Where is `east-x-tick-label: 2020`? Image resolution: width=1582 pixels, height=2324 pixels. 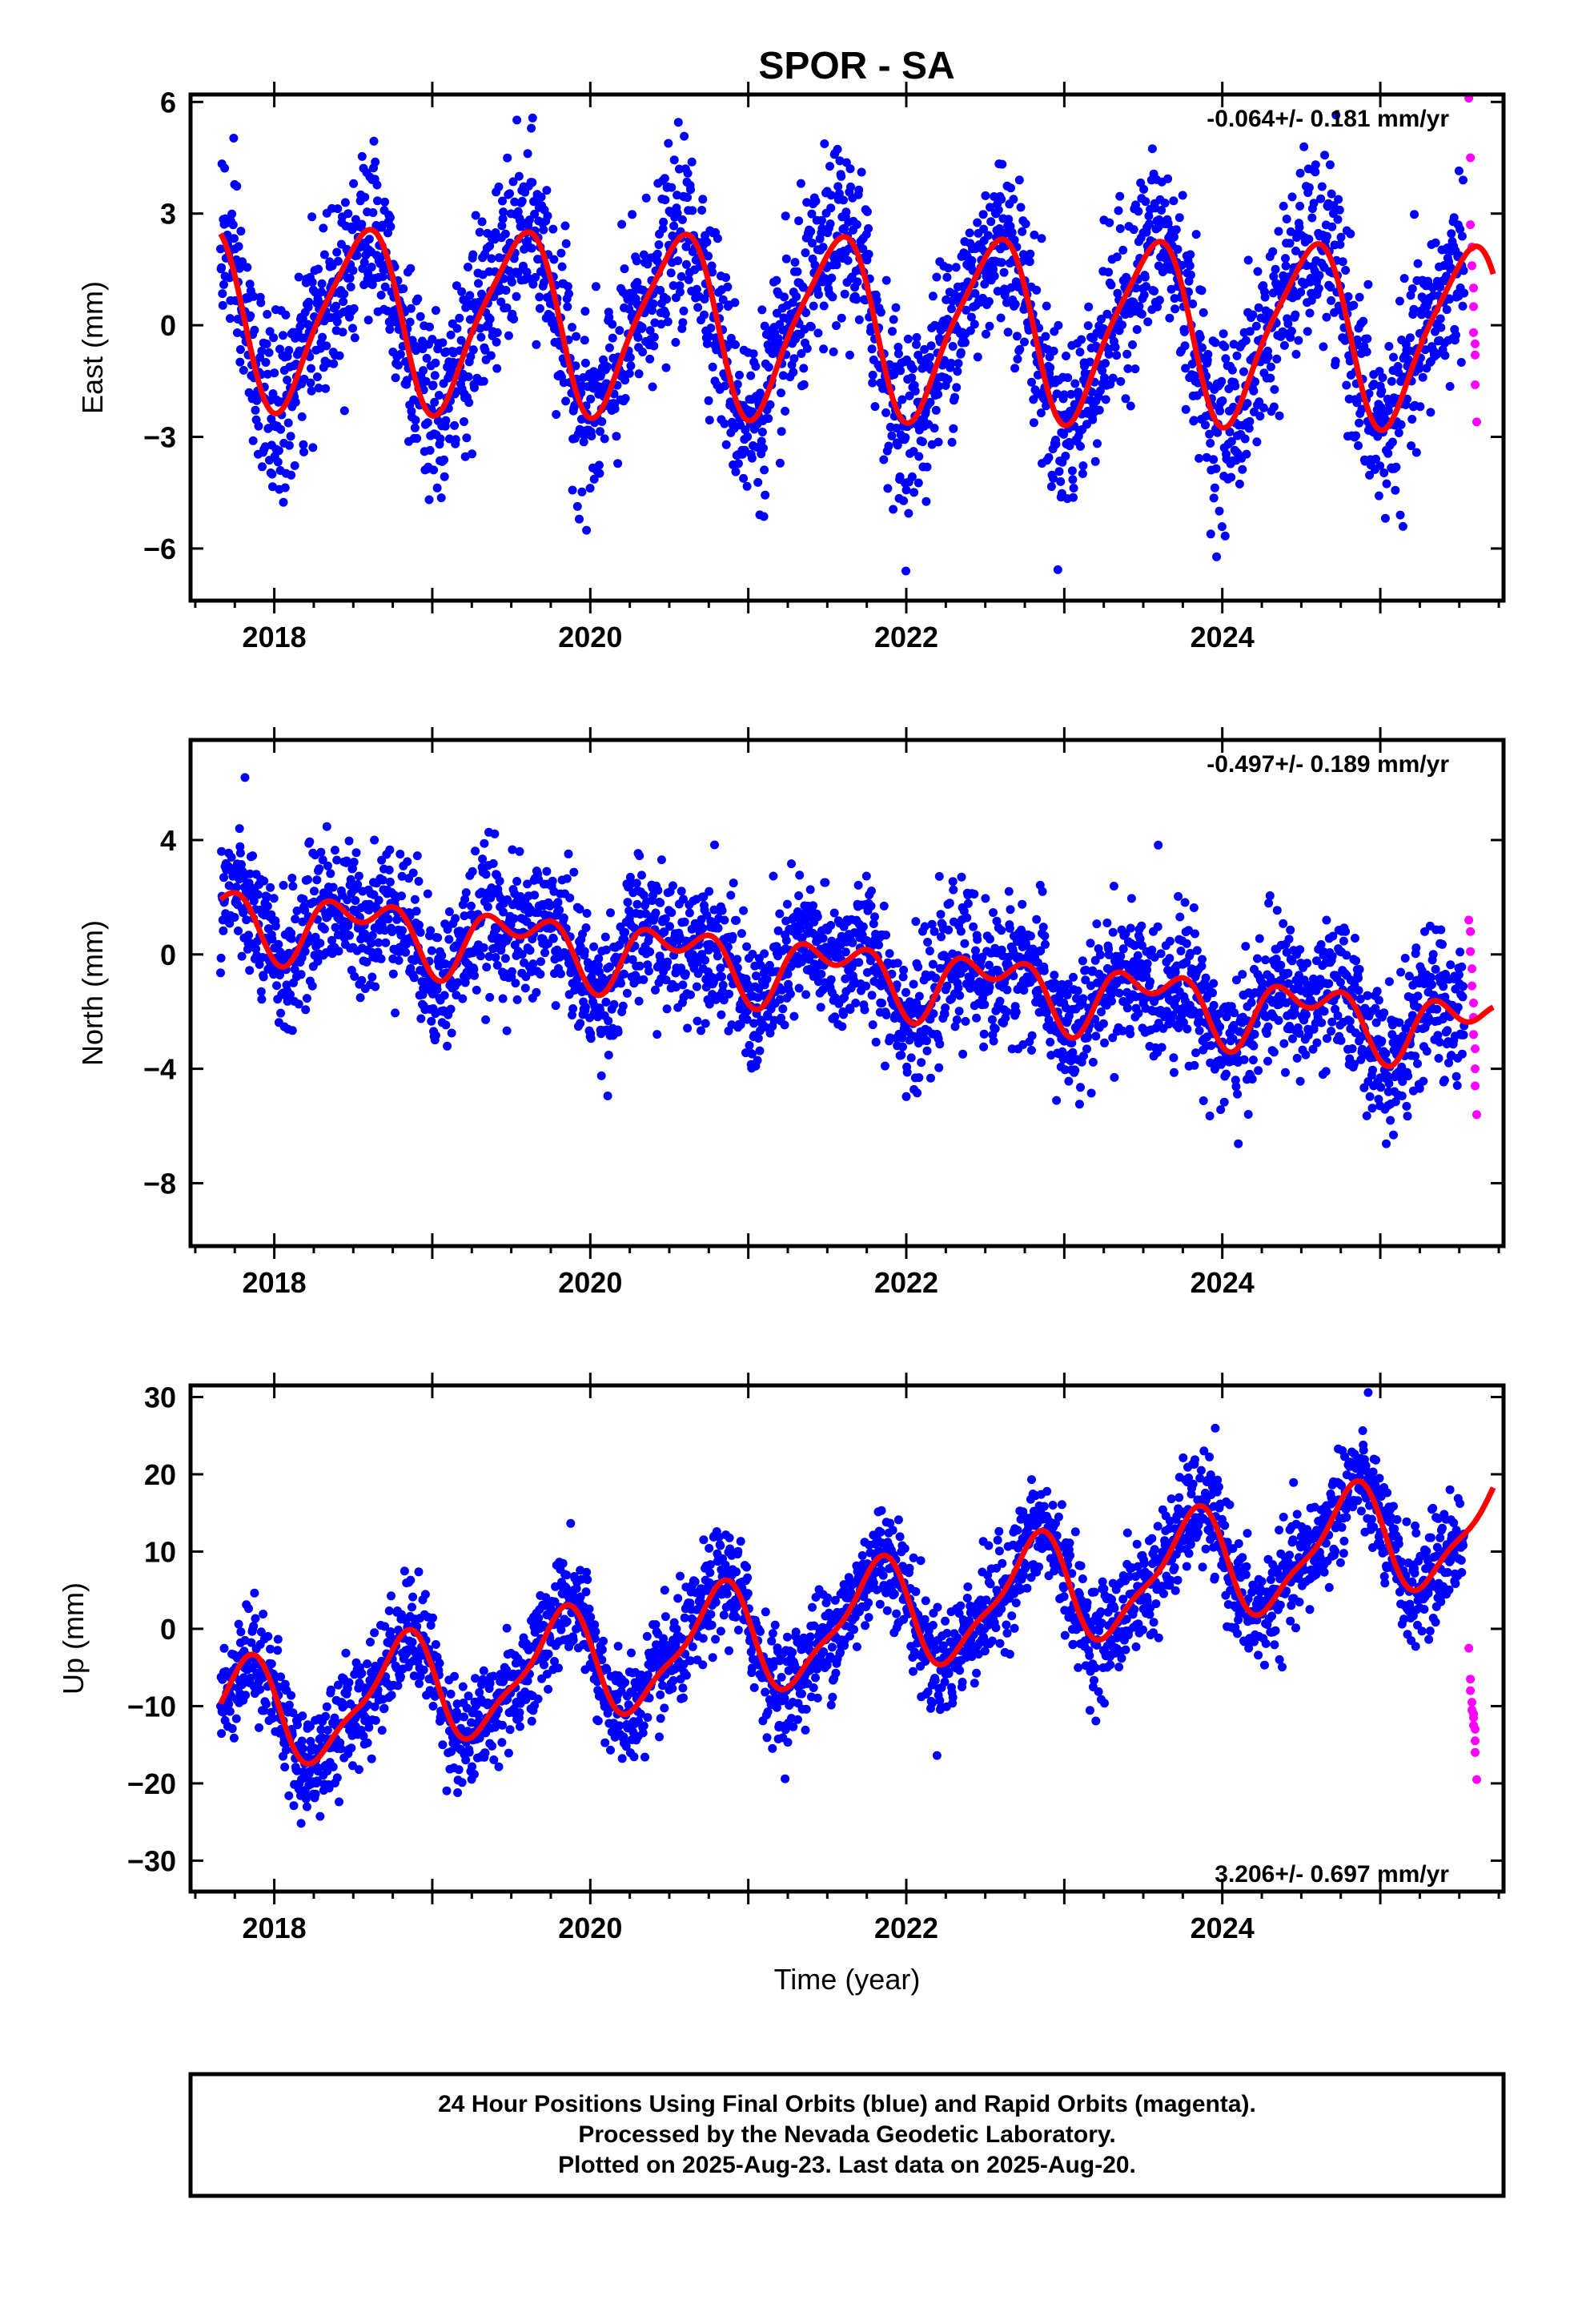
east-x-tick-label: 2020 is located at coordinates (590, 637).